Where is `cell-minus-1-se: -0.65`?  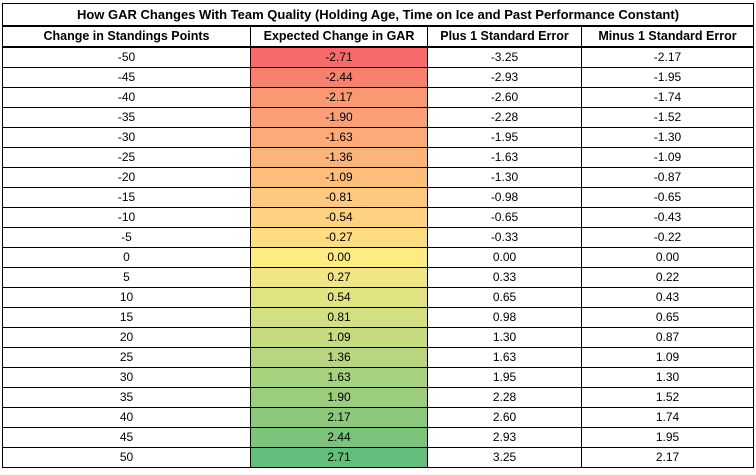
cell-minus-1-se: -0.65 is located at coordinates (667, 197).